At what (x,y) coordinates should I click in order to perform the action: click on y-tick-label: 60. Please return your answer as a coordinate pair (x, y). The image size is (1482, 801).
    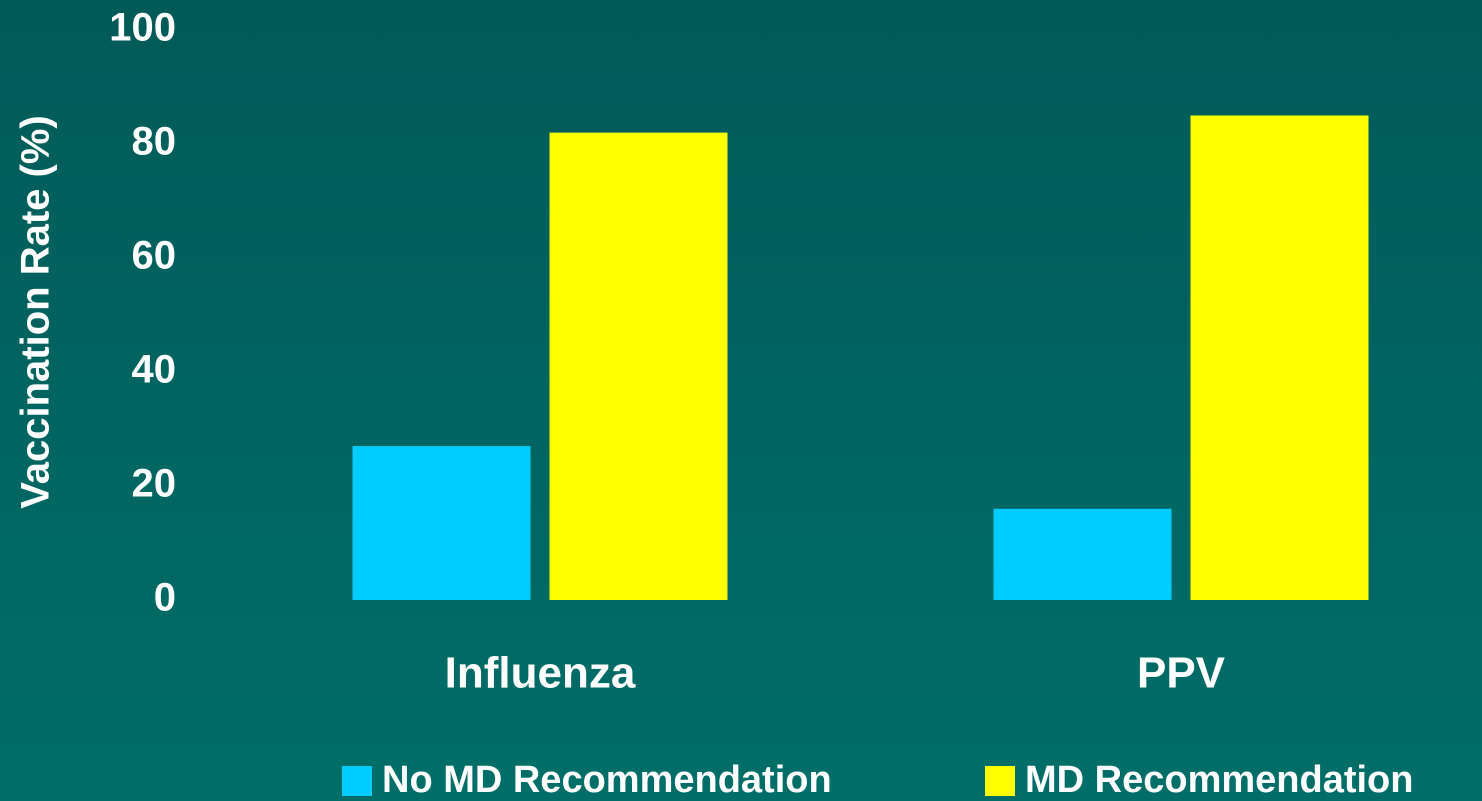
    Looking at the image, I should click on (154, 256).